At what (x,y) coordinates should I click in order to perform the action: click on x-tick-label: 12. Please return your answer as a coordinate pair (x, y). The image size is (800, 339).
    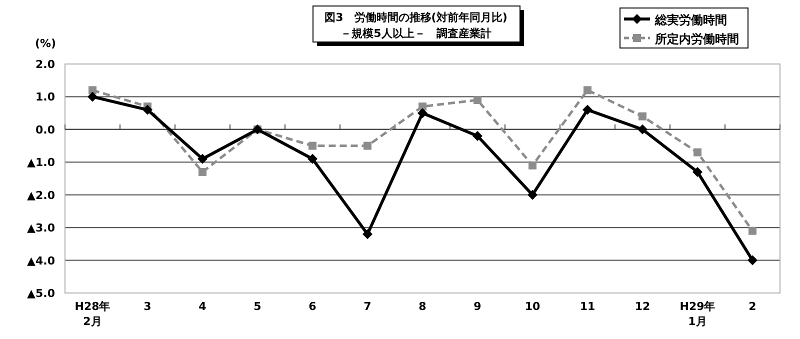
    Looking at the image, I should click on (642, 306).